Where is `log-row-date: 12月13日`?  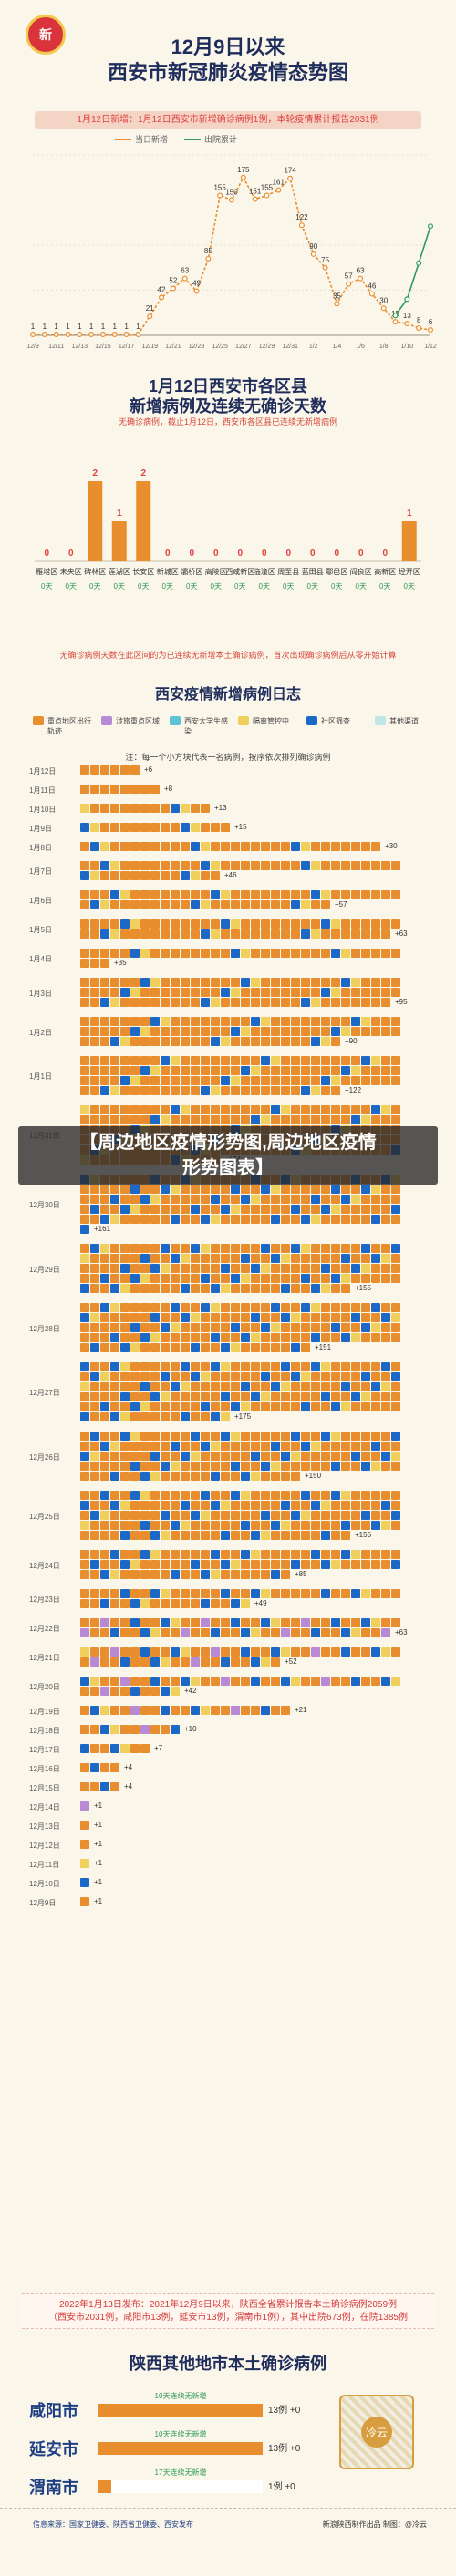 log-row-date: 12月13日 is located at coordinates (44, 1827).